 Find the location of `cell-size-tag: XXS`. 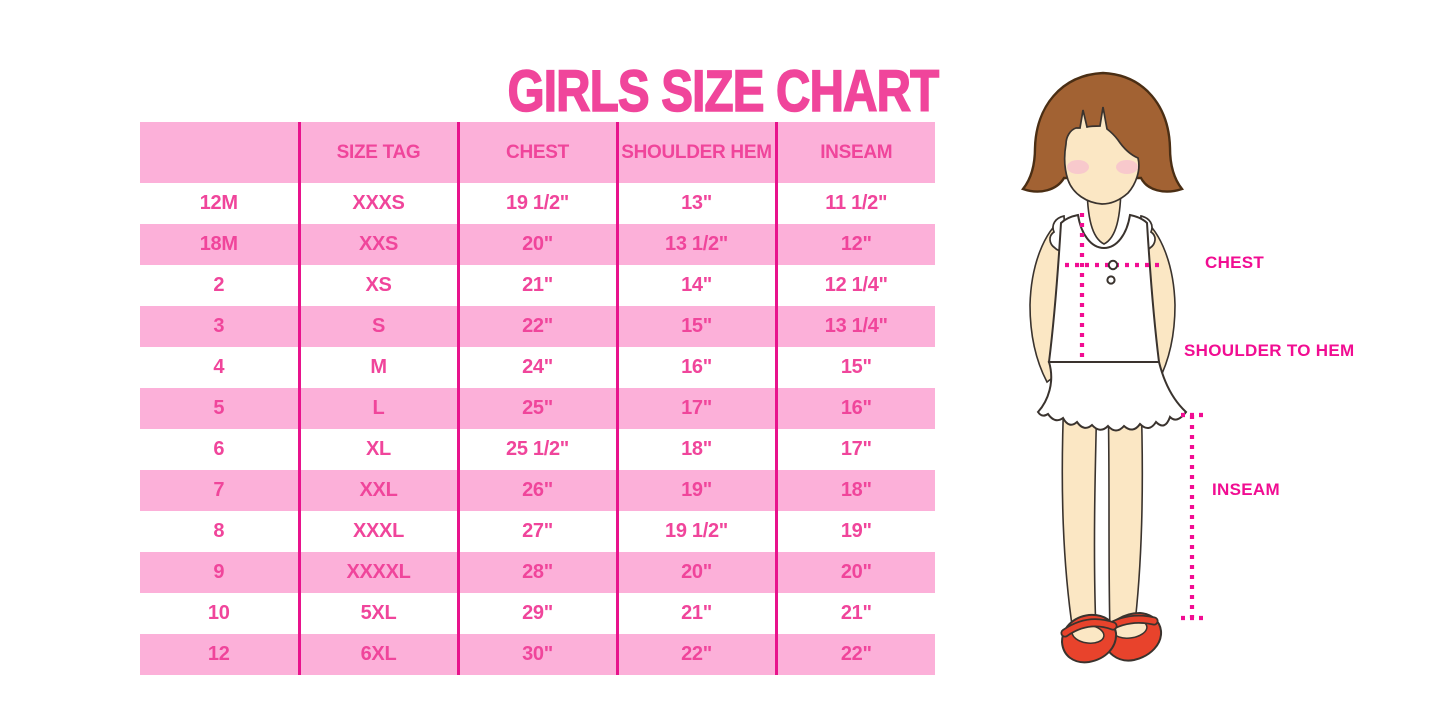

cell-size-tag: XXS is located at coordinates (377, 244).